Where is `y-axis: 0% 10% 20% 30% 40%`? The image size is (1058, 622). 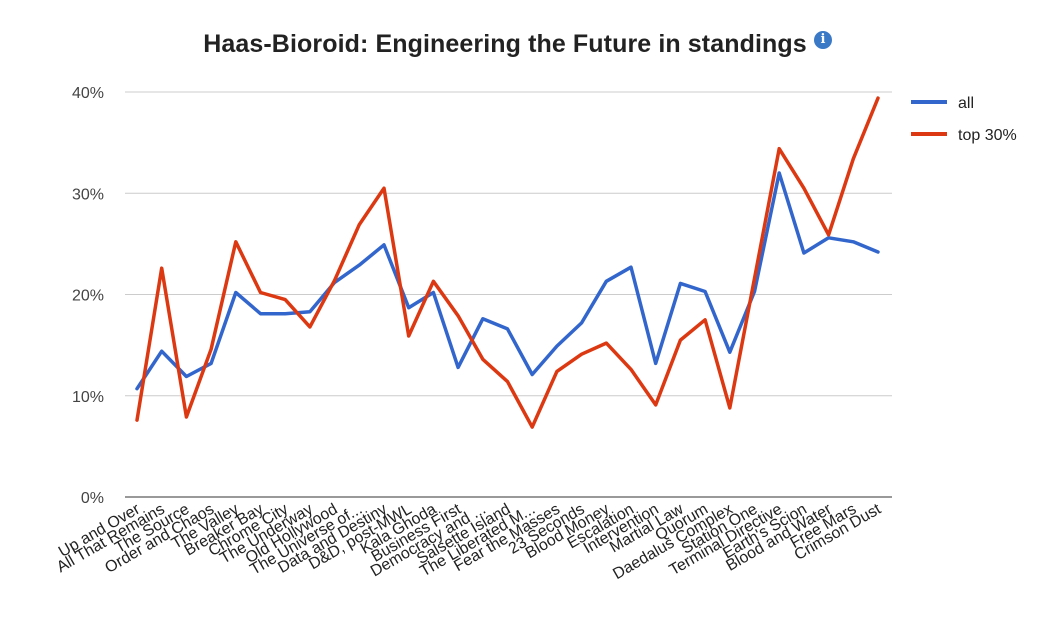 y-axis: 0% 10% 20% 30% 40% is located at coordinates (88, 296).